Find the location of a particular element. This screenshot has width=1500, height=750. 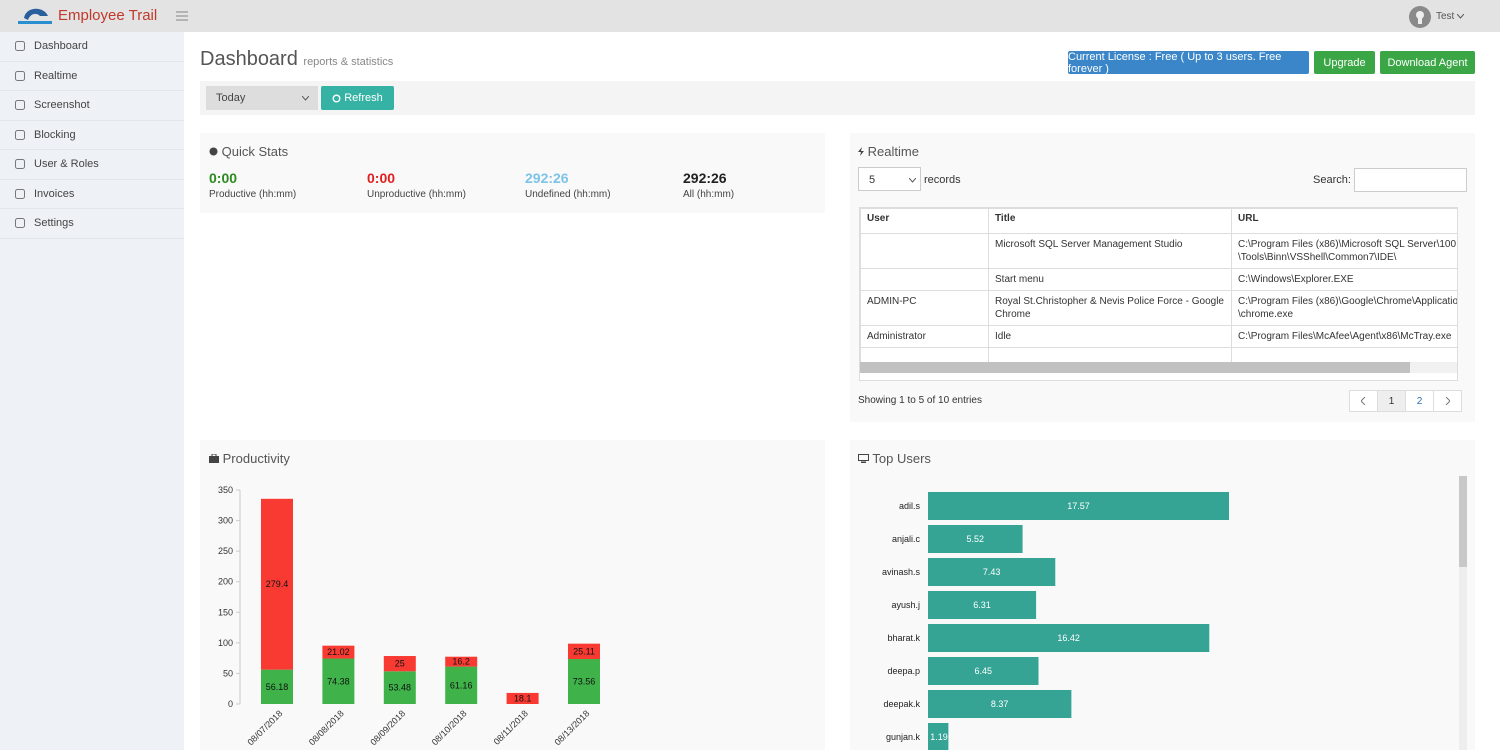

range-select: Today is located at coordinates (262, 98).